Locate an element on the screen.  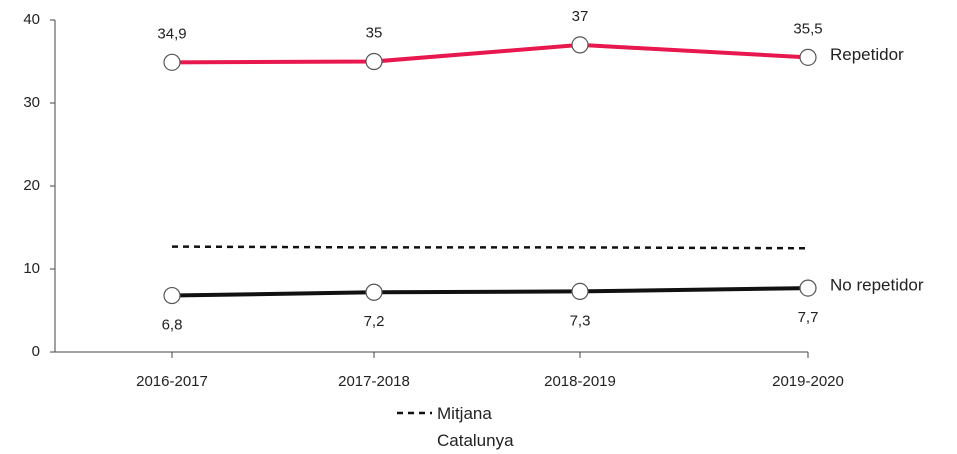
data-label: 37 is located at coordinates (580, 16).